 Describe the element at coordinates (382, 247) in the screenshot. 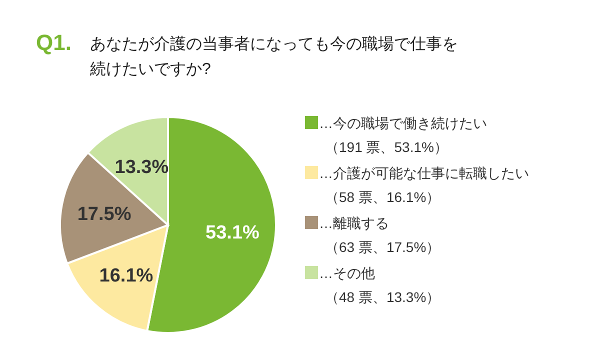

I see `text: （63 票、17.5%）` at that location.